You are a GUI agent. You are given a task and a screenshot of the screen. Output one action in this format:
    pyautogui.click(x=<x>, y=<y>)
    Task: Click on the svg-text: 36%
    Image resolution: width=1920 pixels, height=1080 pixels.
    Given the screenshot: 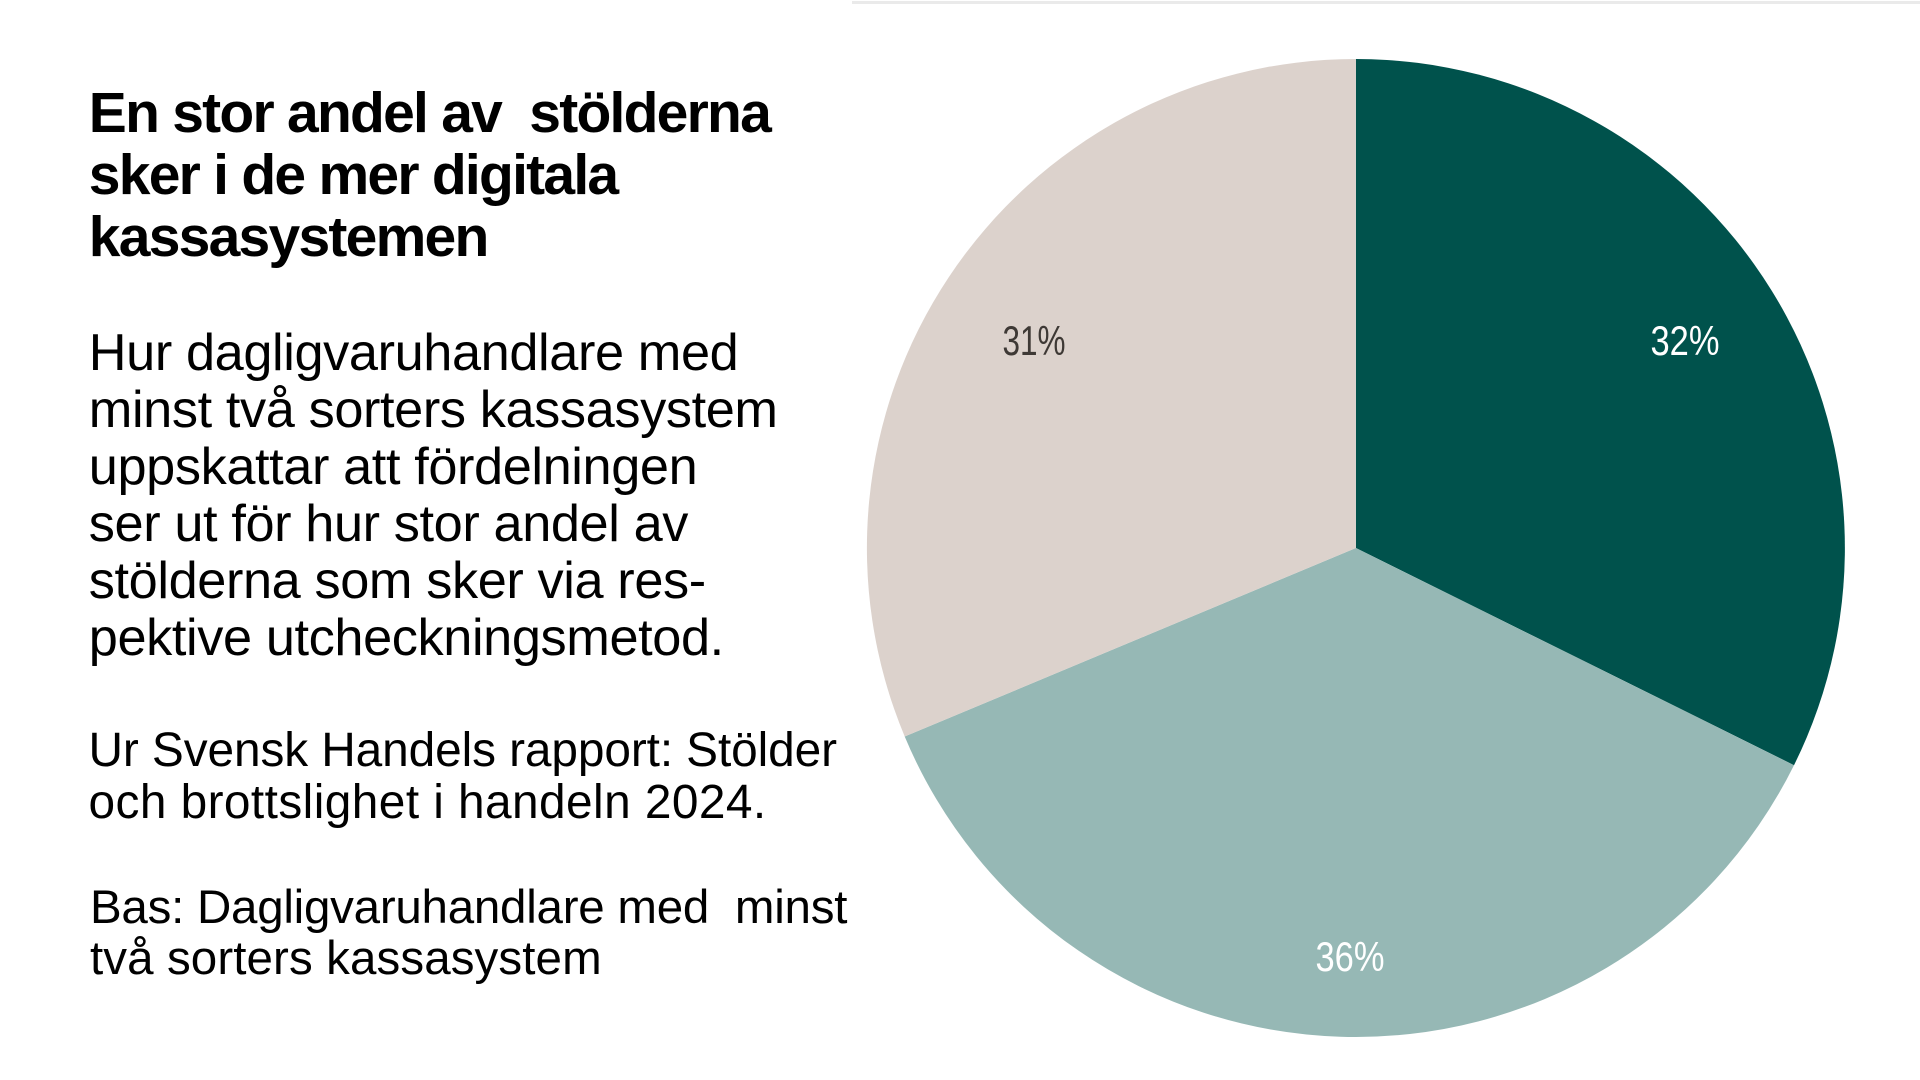 What is the action you would take?
    pyautogui.click(x=1350, y=956)
    